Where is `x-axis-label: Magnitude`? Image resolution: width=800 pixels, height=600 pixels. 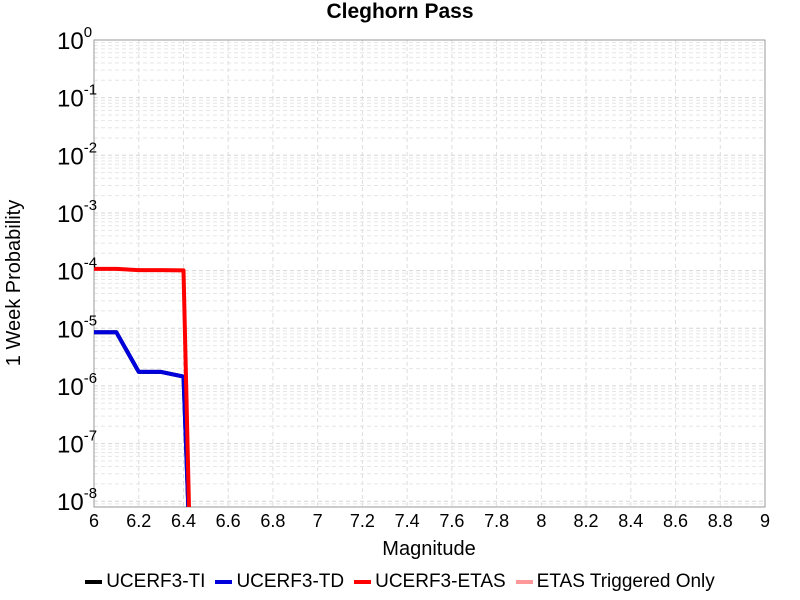
x-axis-label: Magnitude is located at coordinates (428, 549).